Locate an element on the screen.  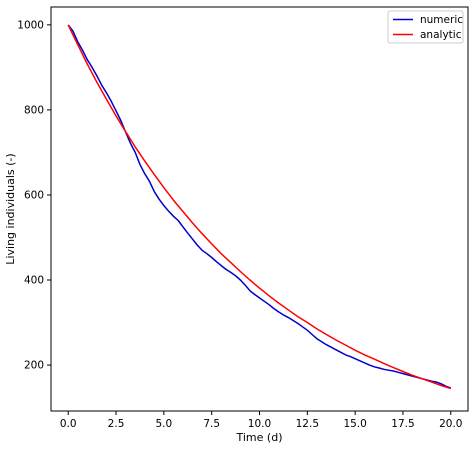
x-tick-label: 7.5 is located at coordinates (211, 424).